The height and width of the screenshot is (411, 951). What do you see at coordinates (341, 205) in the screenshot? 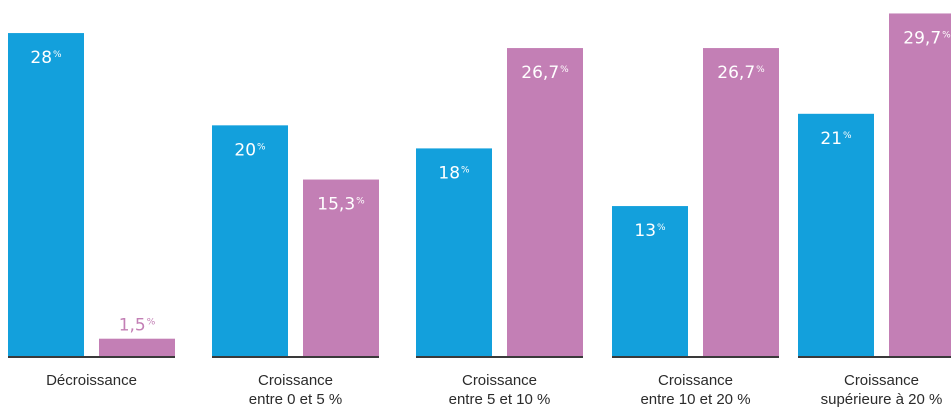
I see `value-label-s1-c1: 15,3%` at bounding box center [341, 205].